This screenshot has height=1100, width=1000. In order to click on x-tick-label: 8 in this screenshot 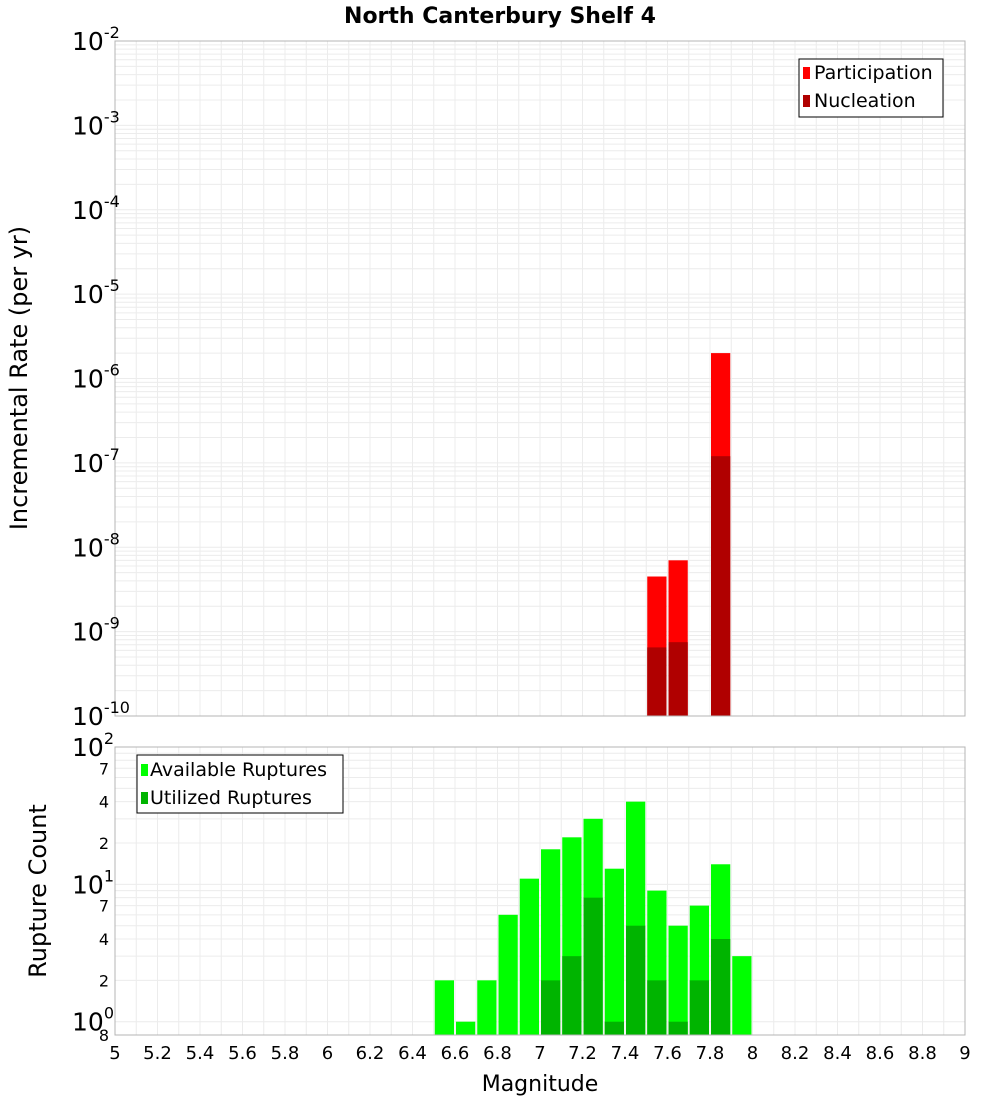, I will do `click(752, 1053)`.